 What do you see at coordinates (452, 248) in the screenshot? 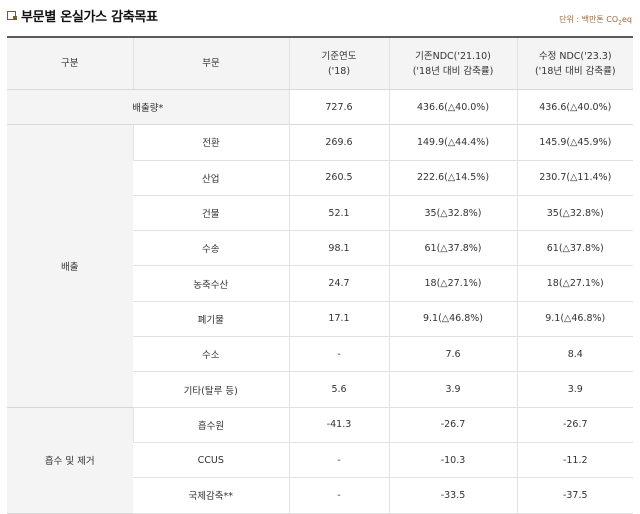
I see `ndc-old-cell: 61(△37.8%)` at bounding box center [452, 248].